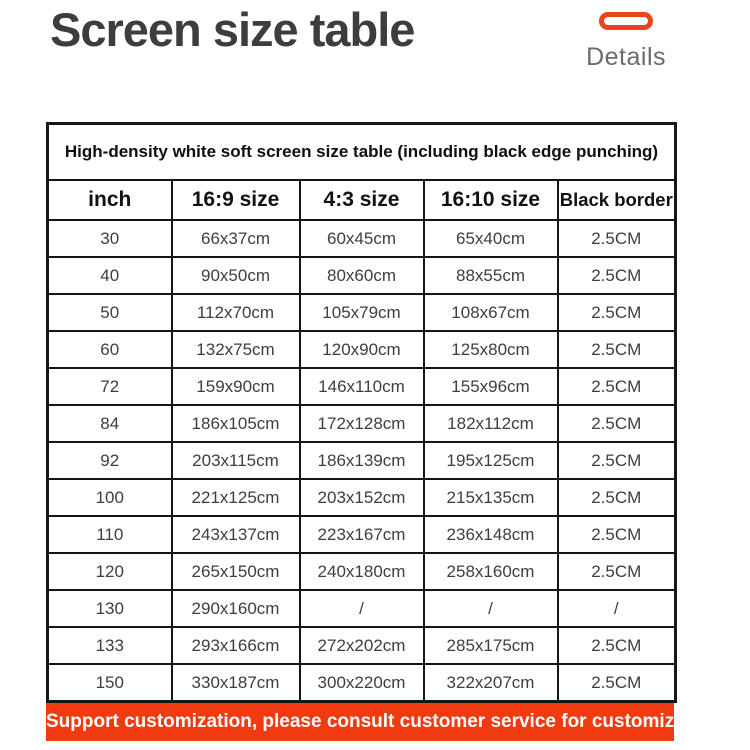 The height and width of the screenshot is (750, 750). What do you see at coordinates (616, 200) in the screenshot?
I see `column-header-black-border: Black border` at bounding box center [616, 200].